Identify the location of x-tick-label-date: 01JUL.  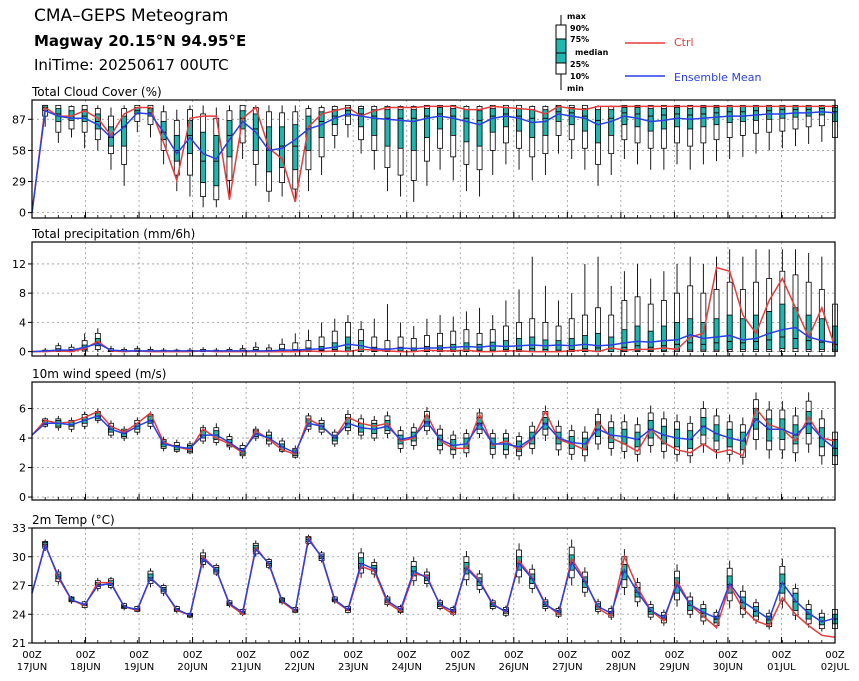
(781, 667).